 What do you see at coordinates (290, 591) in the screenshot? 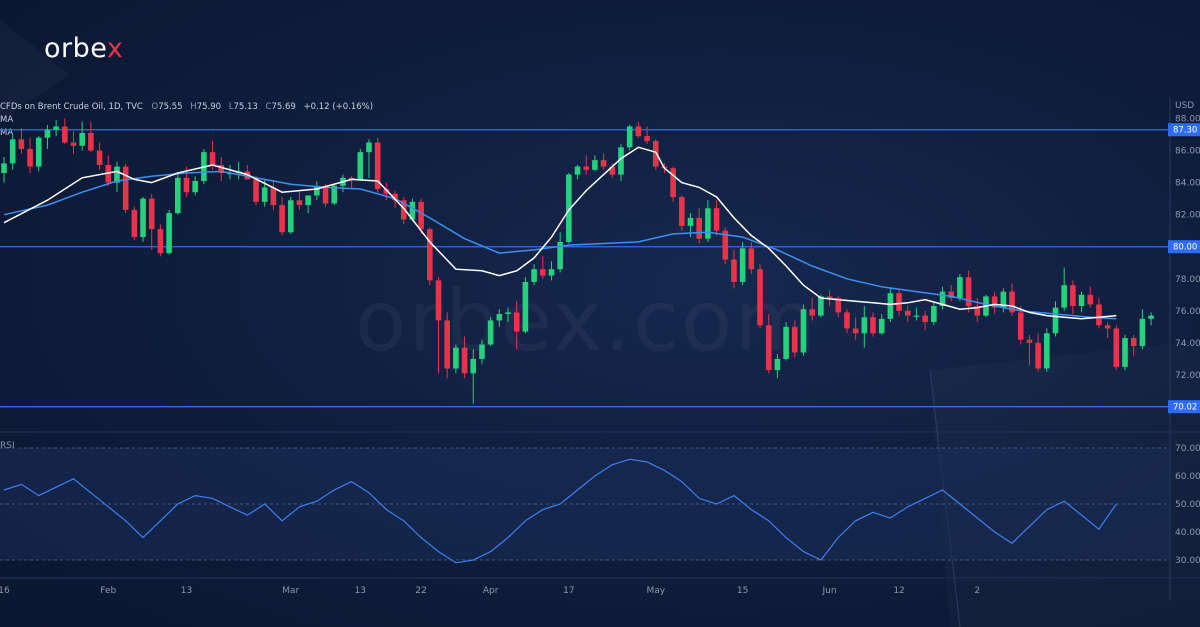
I see `x-tick-label: Mar` at bounding box center [290, 591].